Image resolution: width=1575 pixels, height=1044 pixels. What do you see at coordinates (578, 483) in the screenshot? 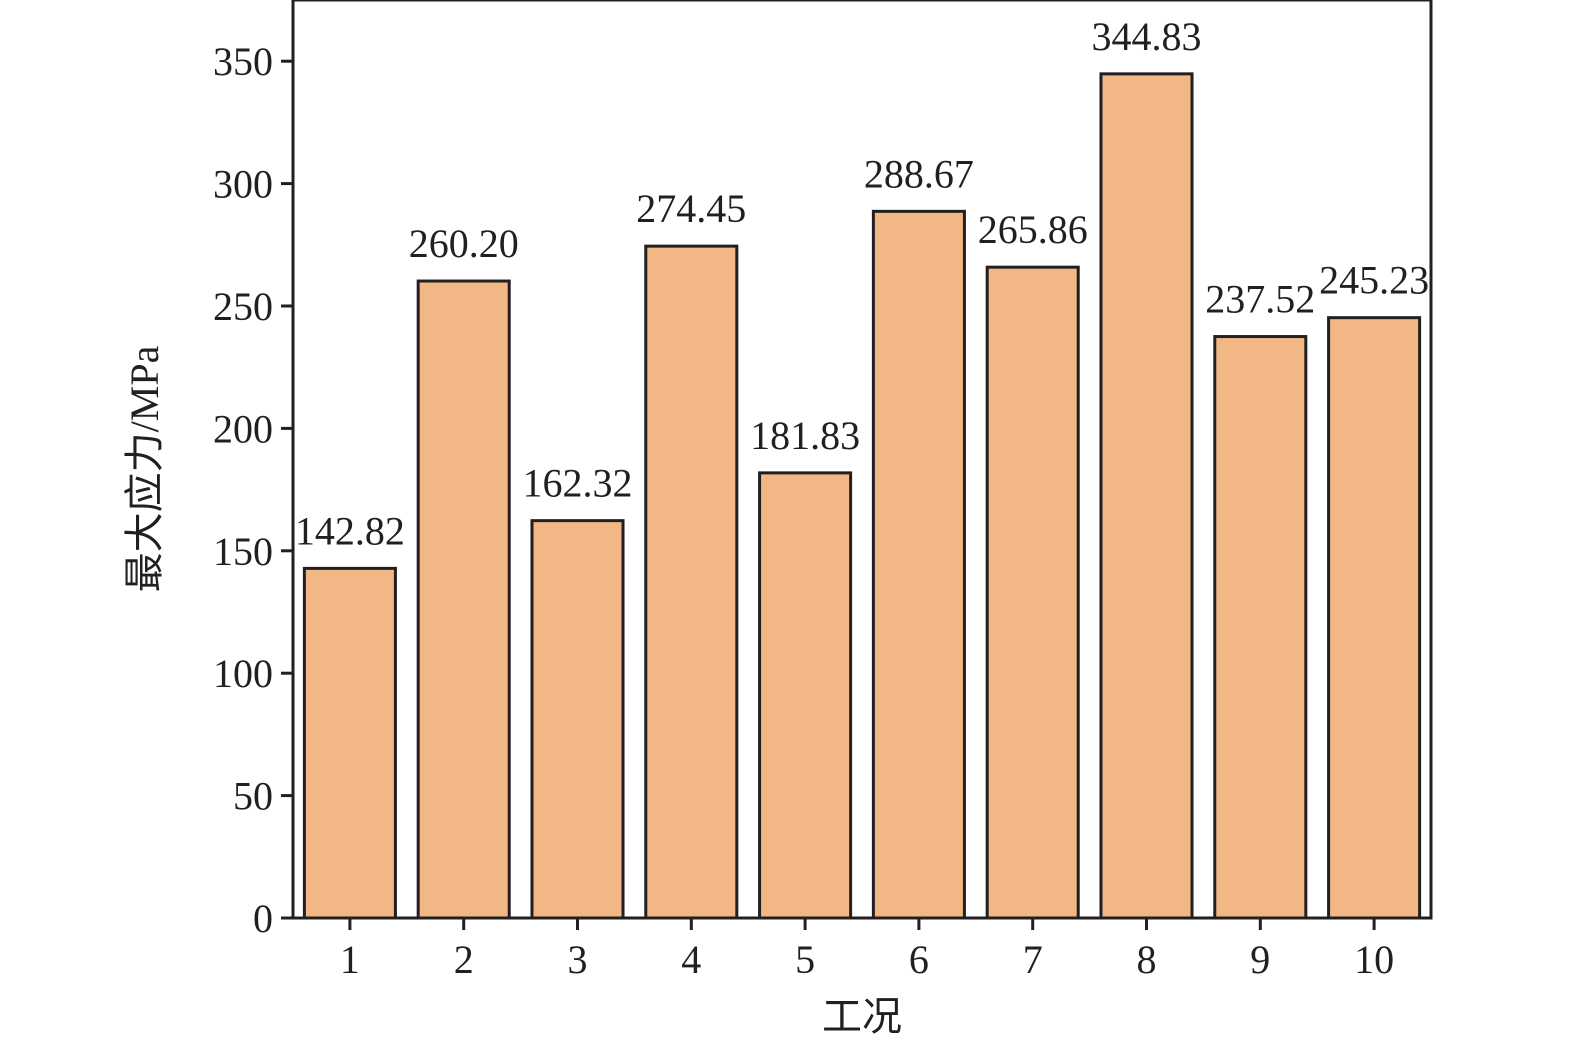
I see `data-label-3: 162.32` at bounding box center [578, 483].